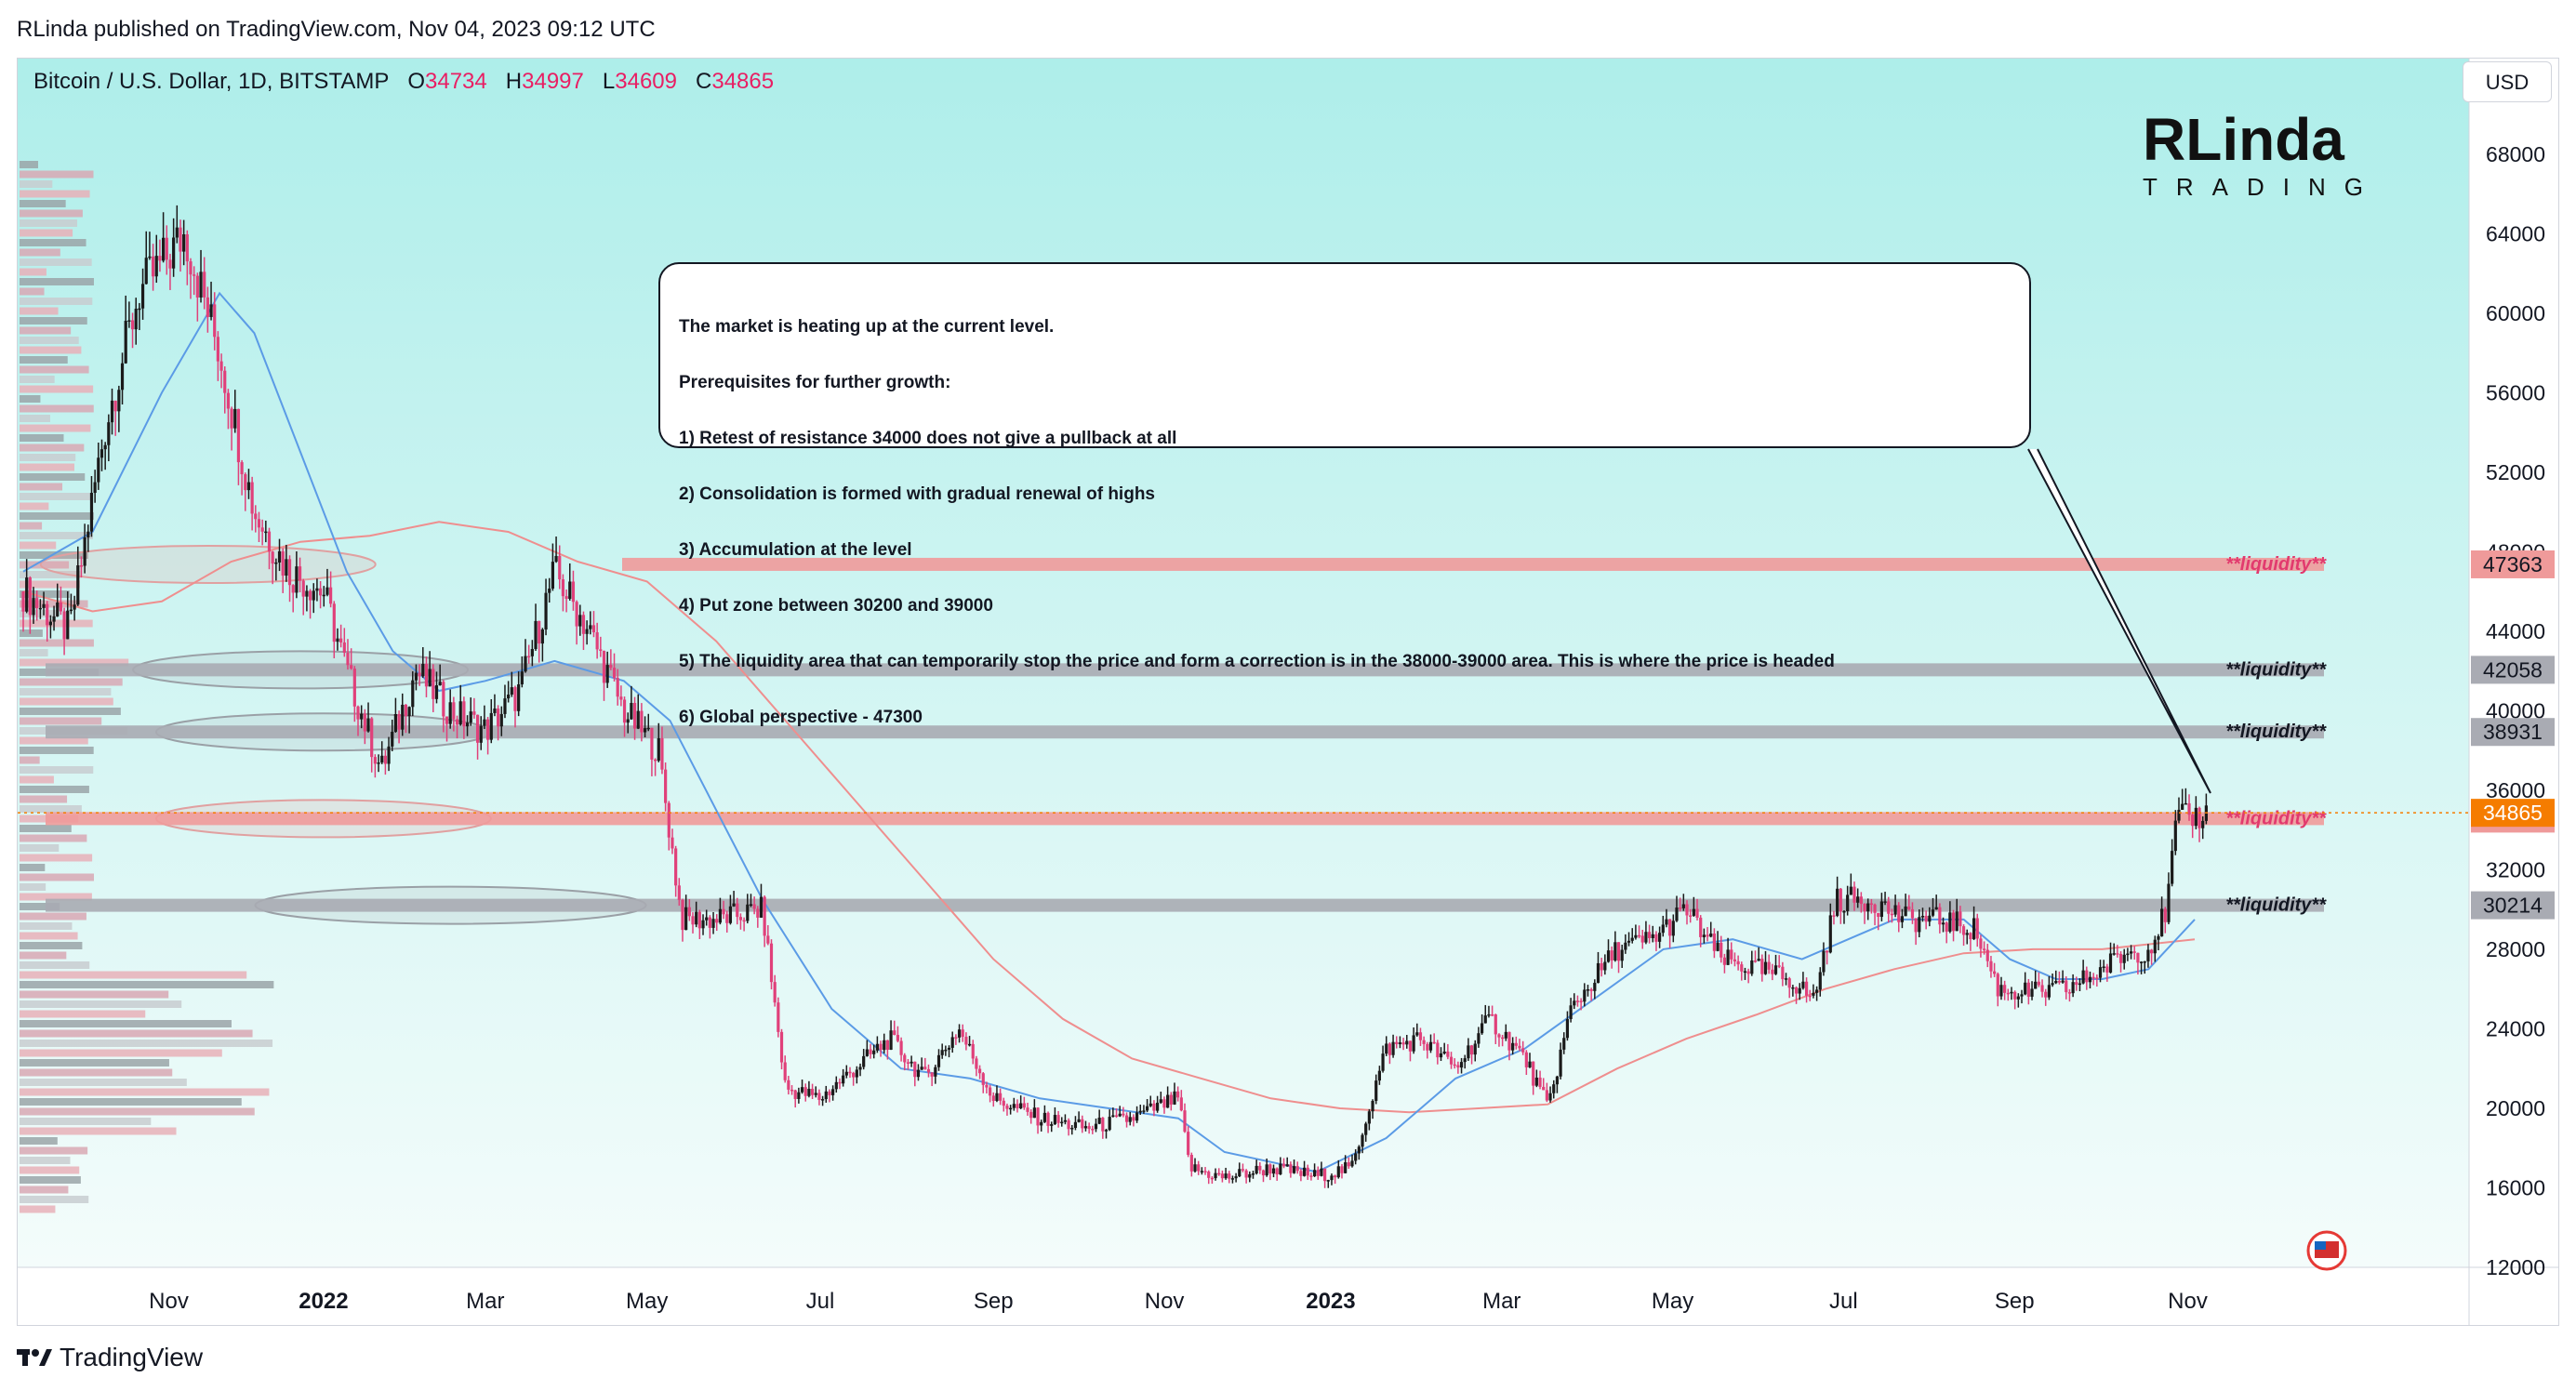 The height and width of the screenshot is (1391, 2576). I want to click on rlinda-logo: RLinda TRADING, so click(2253, 153).